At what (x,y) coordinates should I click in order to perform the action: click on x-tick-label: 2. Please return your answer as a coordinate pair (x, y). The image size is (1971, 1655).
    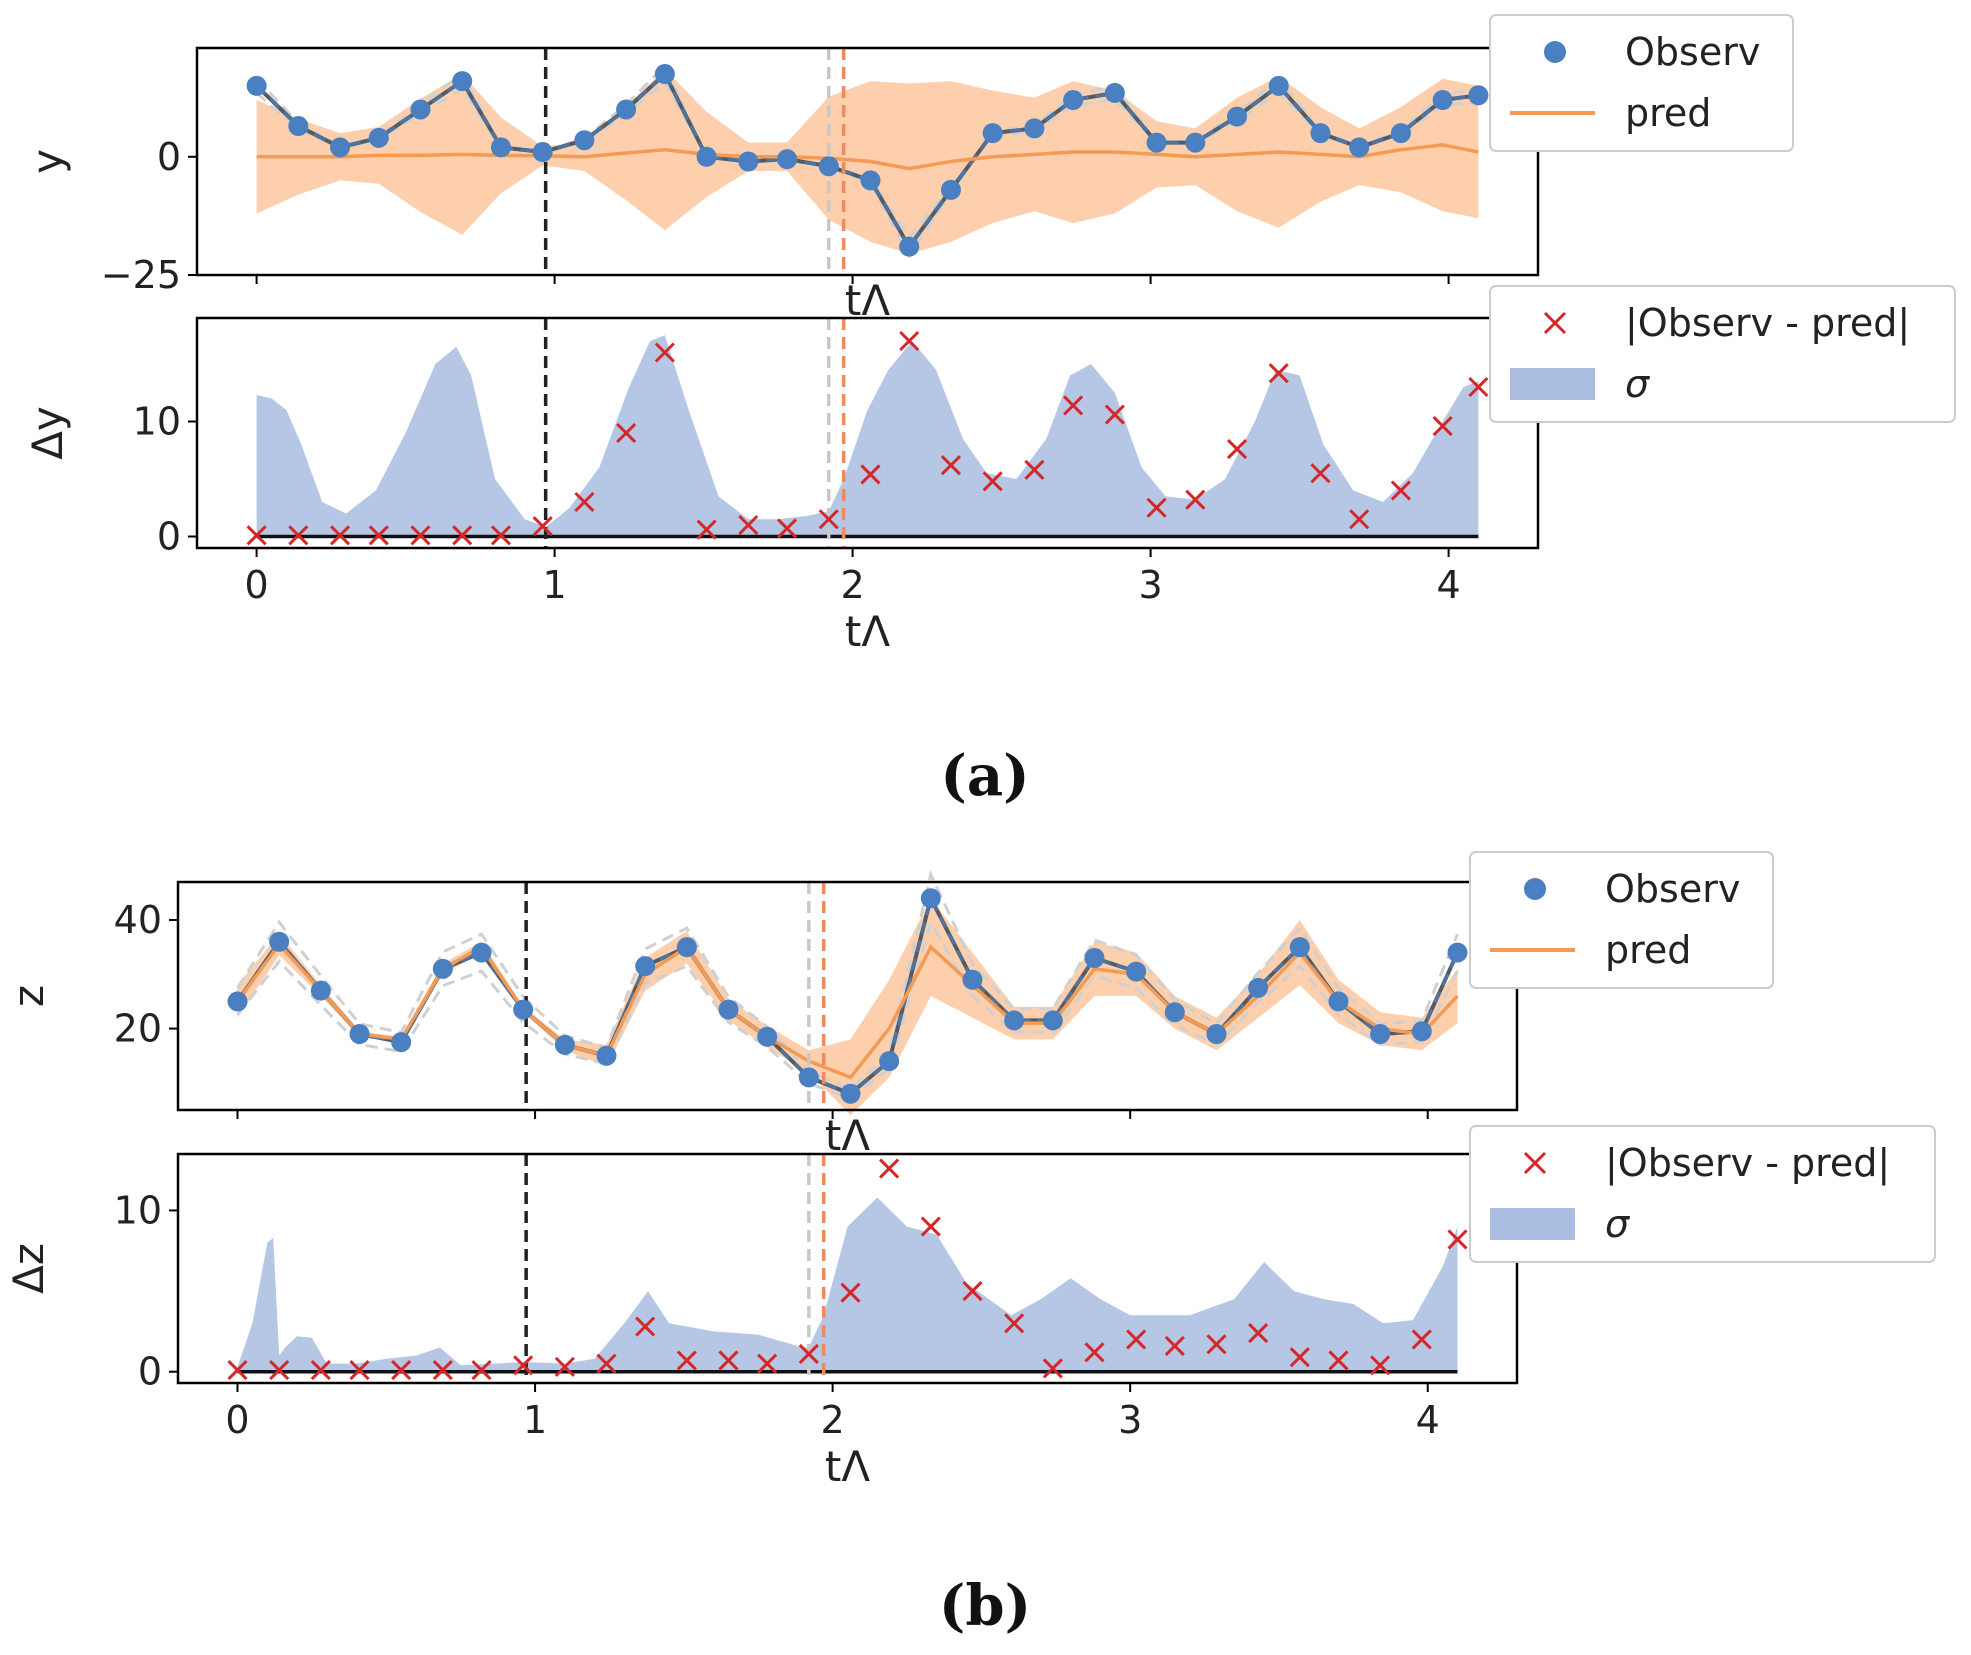
    Looking at the image, I should click on (833, 1420).